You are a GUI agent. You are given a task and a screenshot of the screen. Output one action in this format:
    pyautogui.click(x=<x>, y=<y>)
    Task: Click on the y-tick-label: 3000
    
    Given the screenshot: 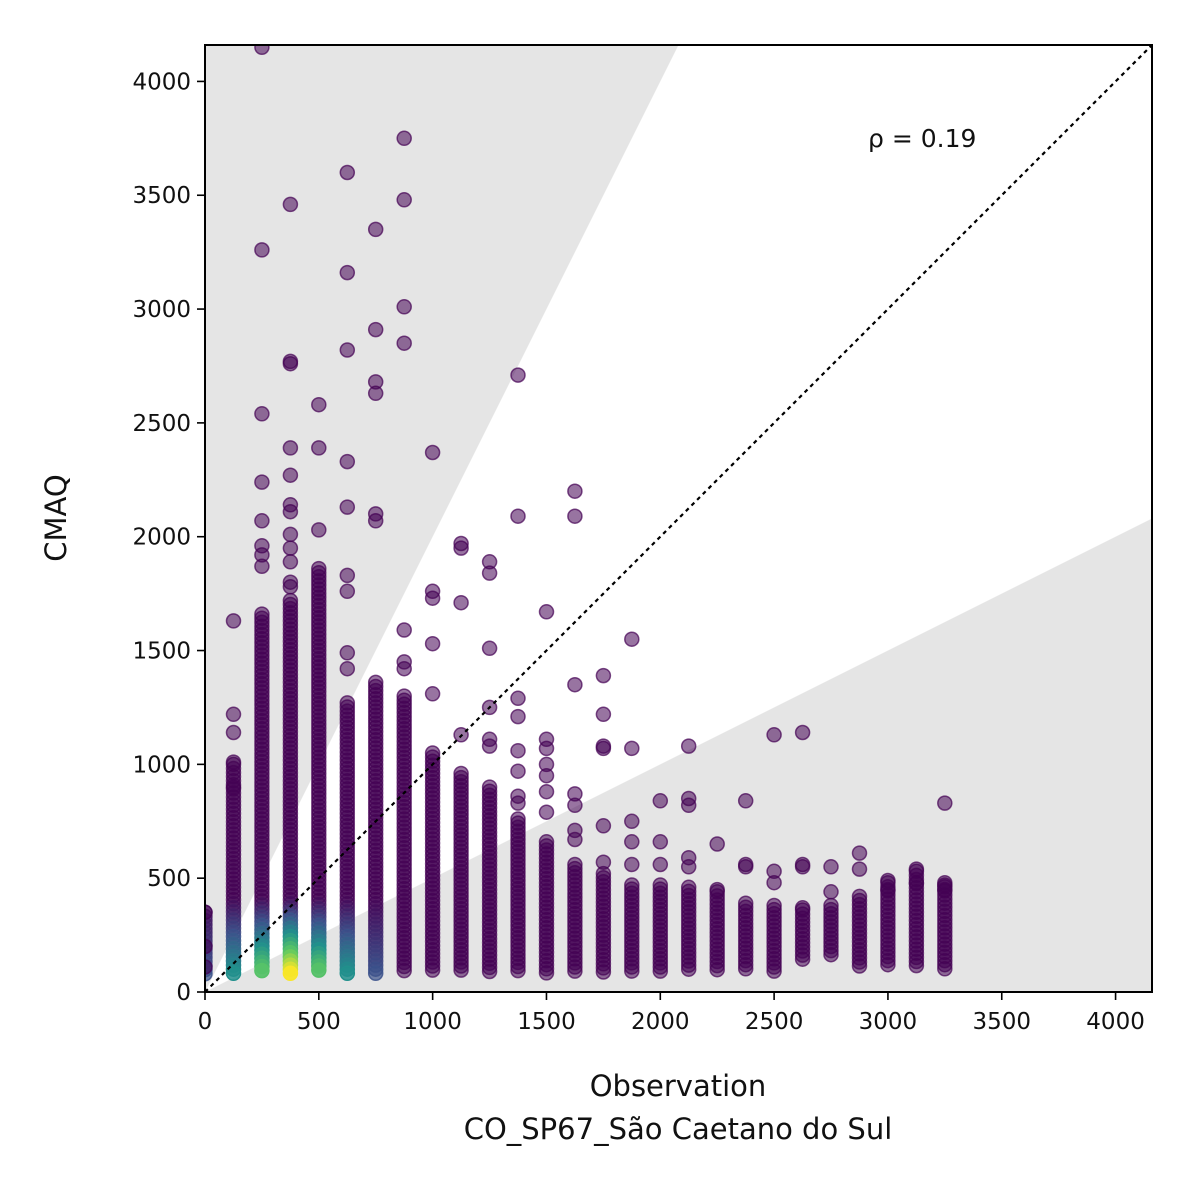 What is the action you would take?
    pyautogui.click(x=161, y=310)
    